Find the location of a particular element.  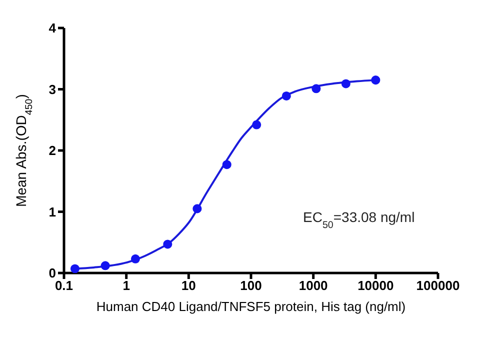

x-tick-label: 10 is located at coordinates (188, 286).